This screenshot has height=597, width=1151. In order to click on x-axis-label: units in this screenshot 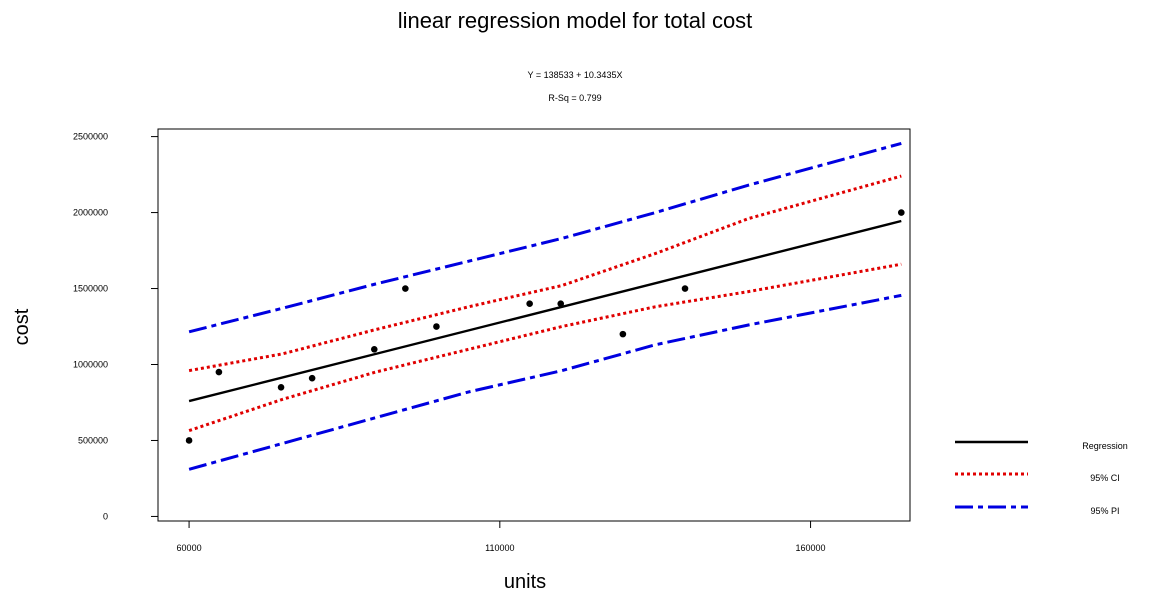, I will do `click(525, 582)`.